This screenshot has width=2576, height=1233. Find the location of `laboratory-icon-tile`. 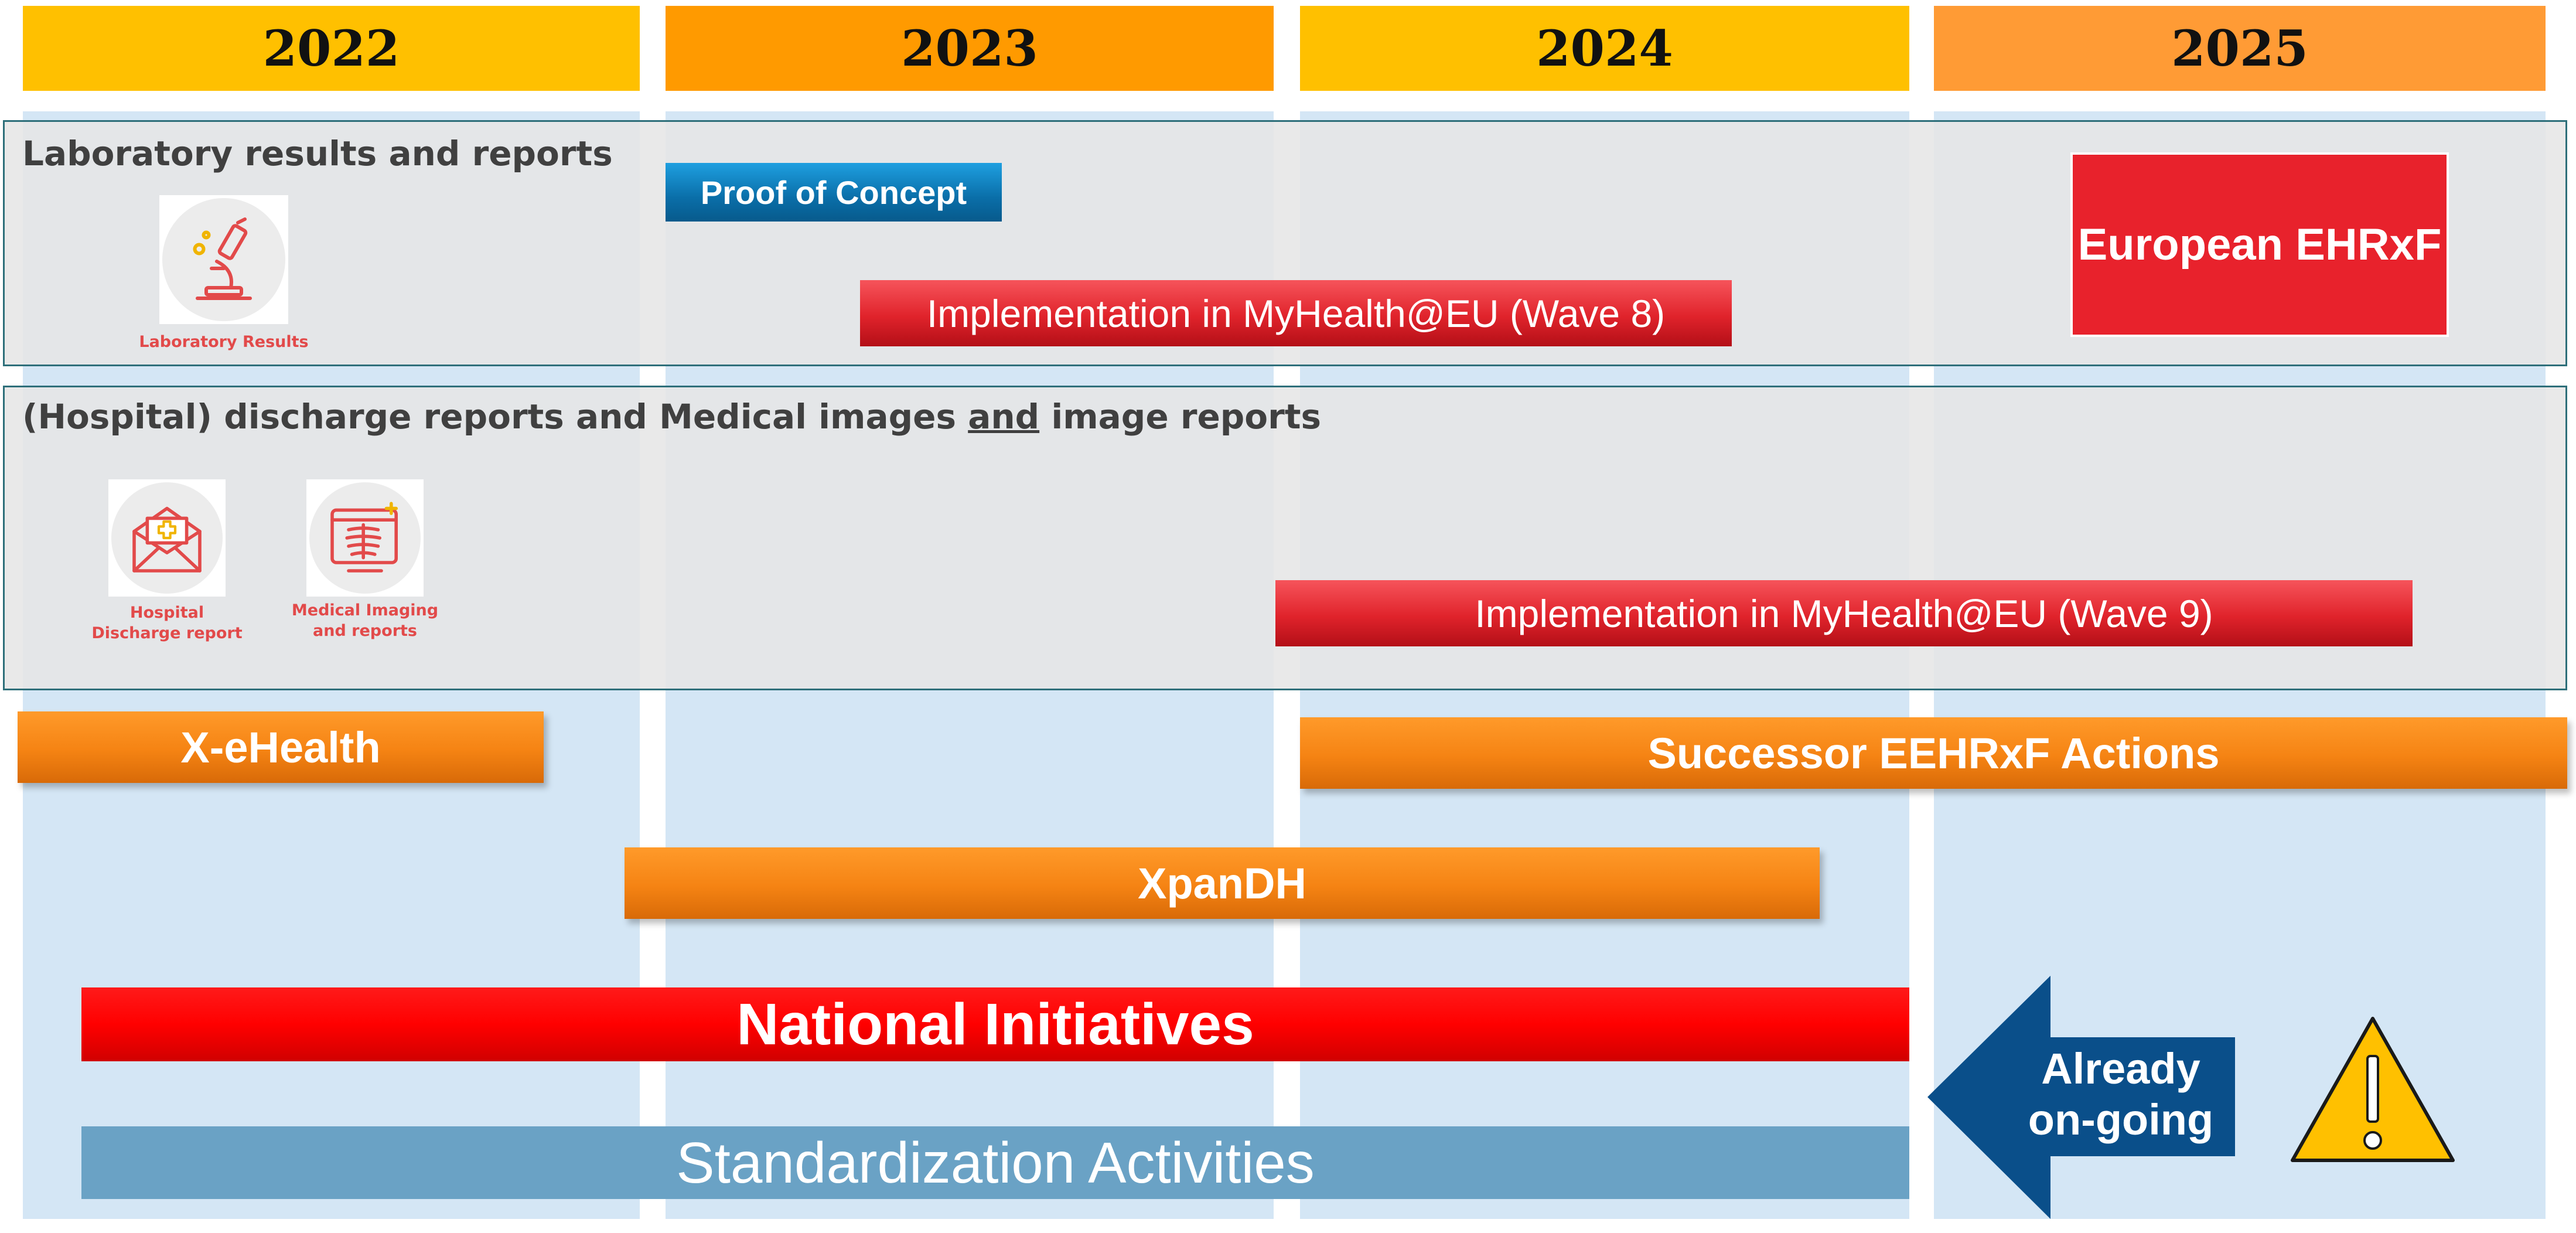

laboratory-icon-tile is located at coordinates (223, 259).